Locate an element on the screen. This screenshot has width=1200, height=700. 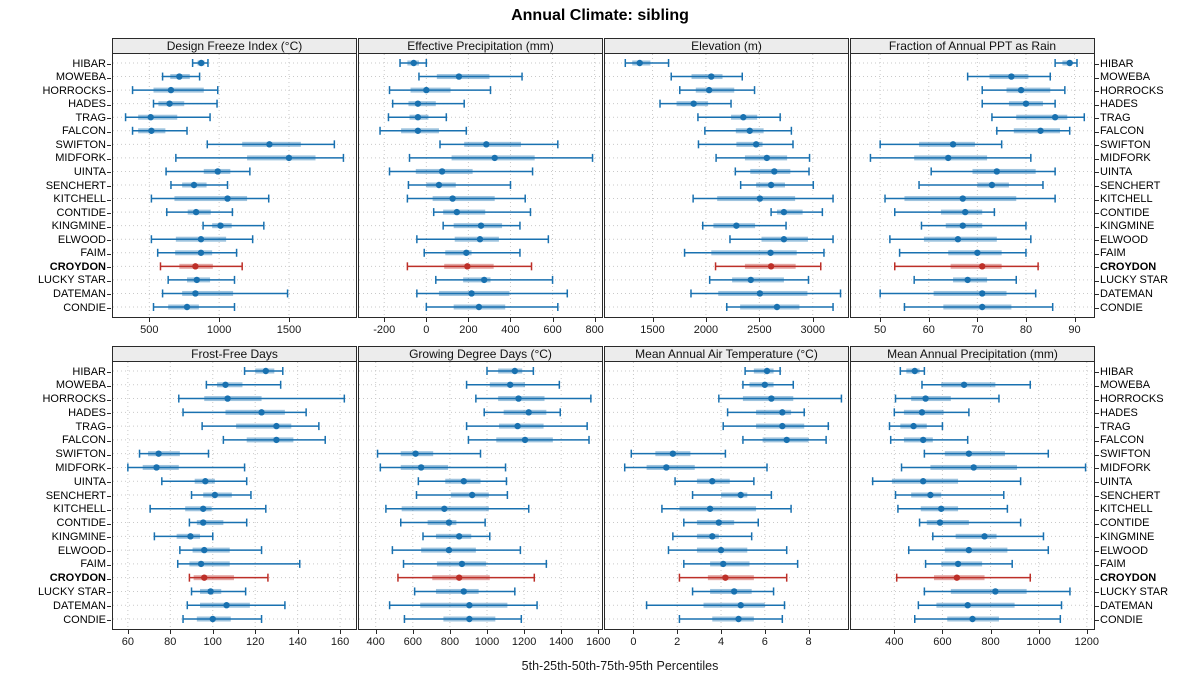
site-glyph-hibar is located at coordinates (200, 63).